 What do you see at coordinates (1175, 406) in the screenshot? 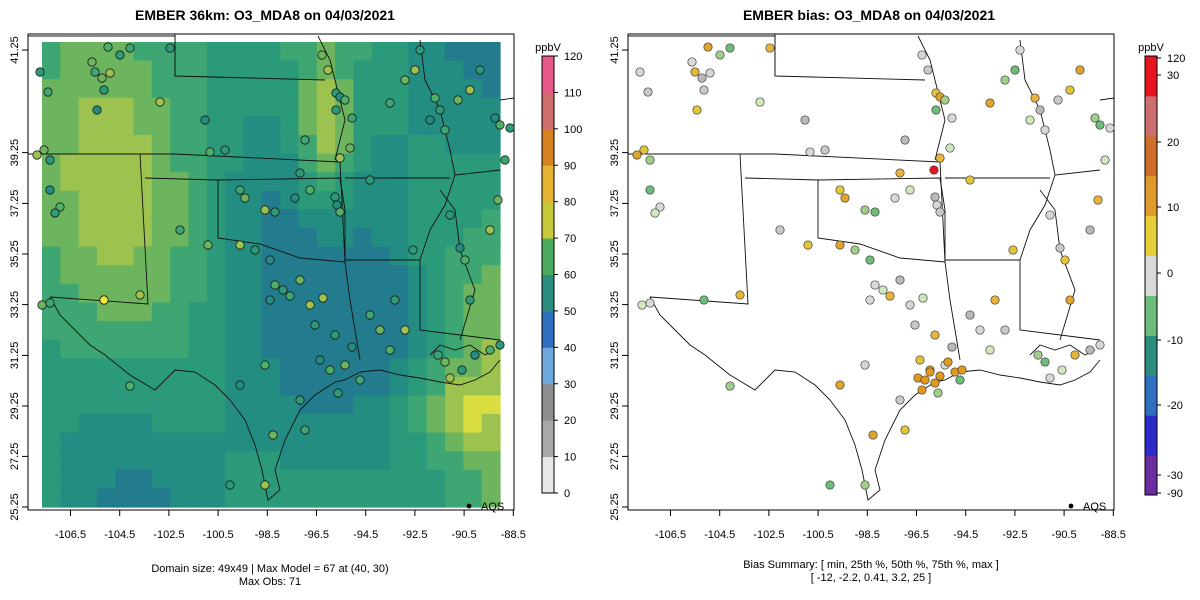
I see `bias-colorbar-label: -20` at bounding box center [1175, 406].